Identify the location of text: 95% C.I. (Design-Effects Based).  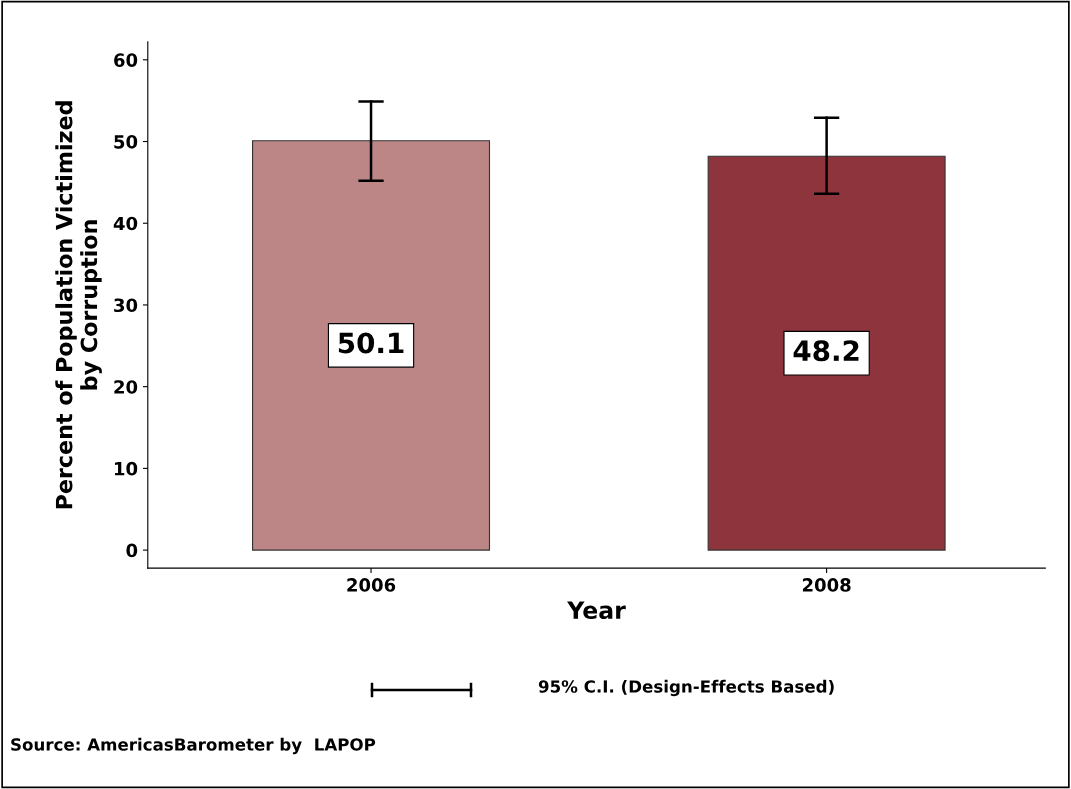
(686, 688).